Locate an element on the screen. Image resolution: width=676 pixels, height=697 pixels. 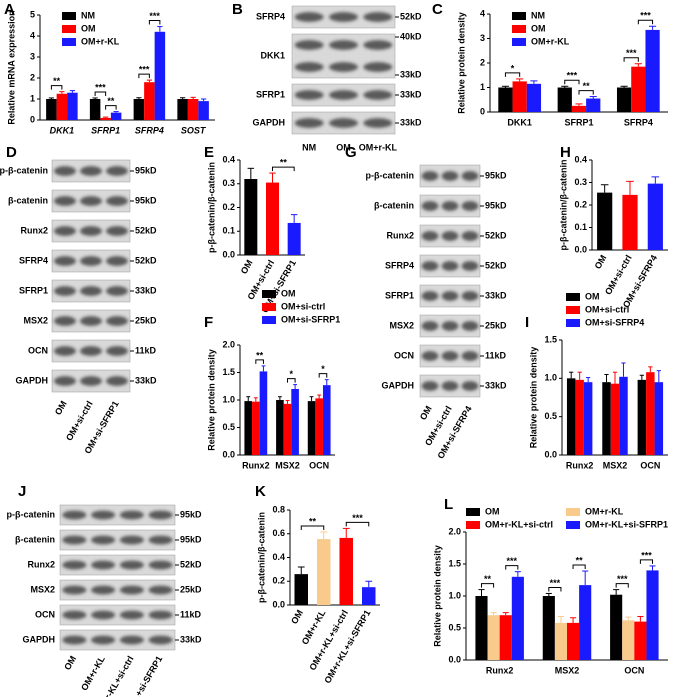
y-axis-label: Relative protein density is located at coordinates (437, 596).